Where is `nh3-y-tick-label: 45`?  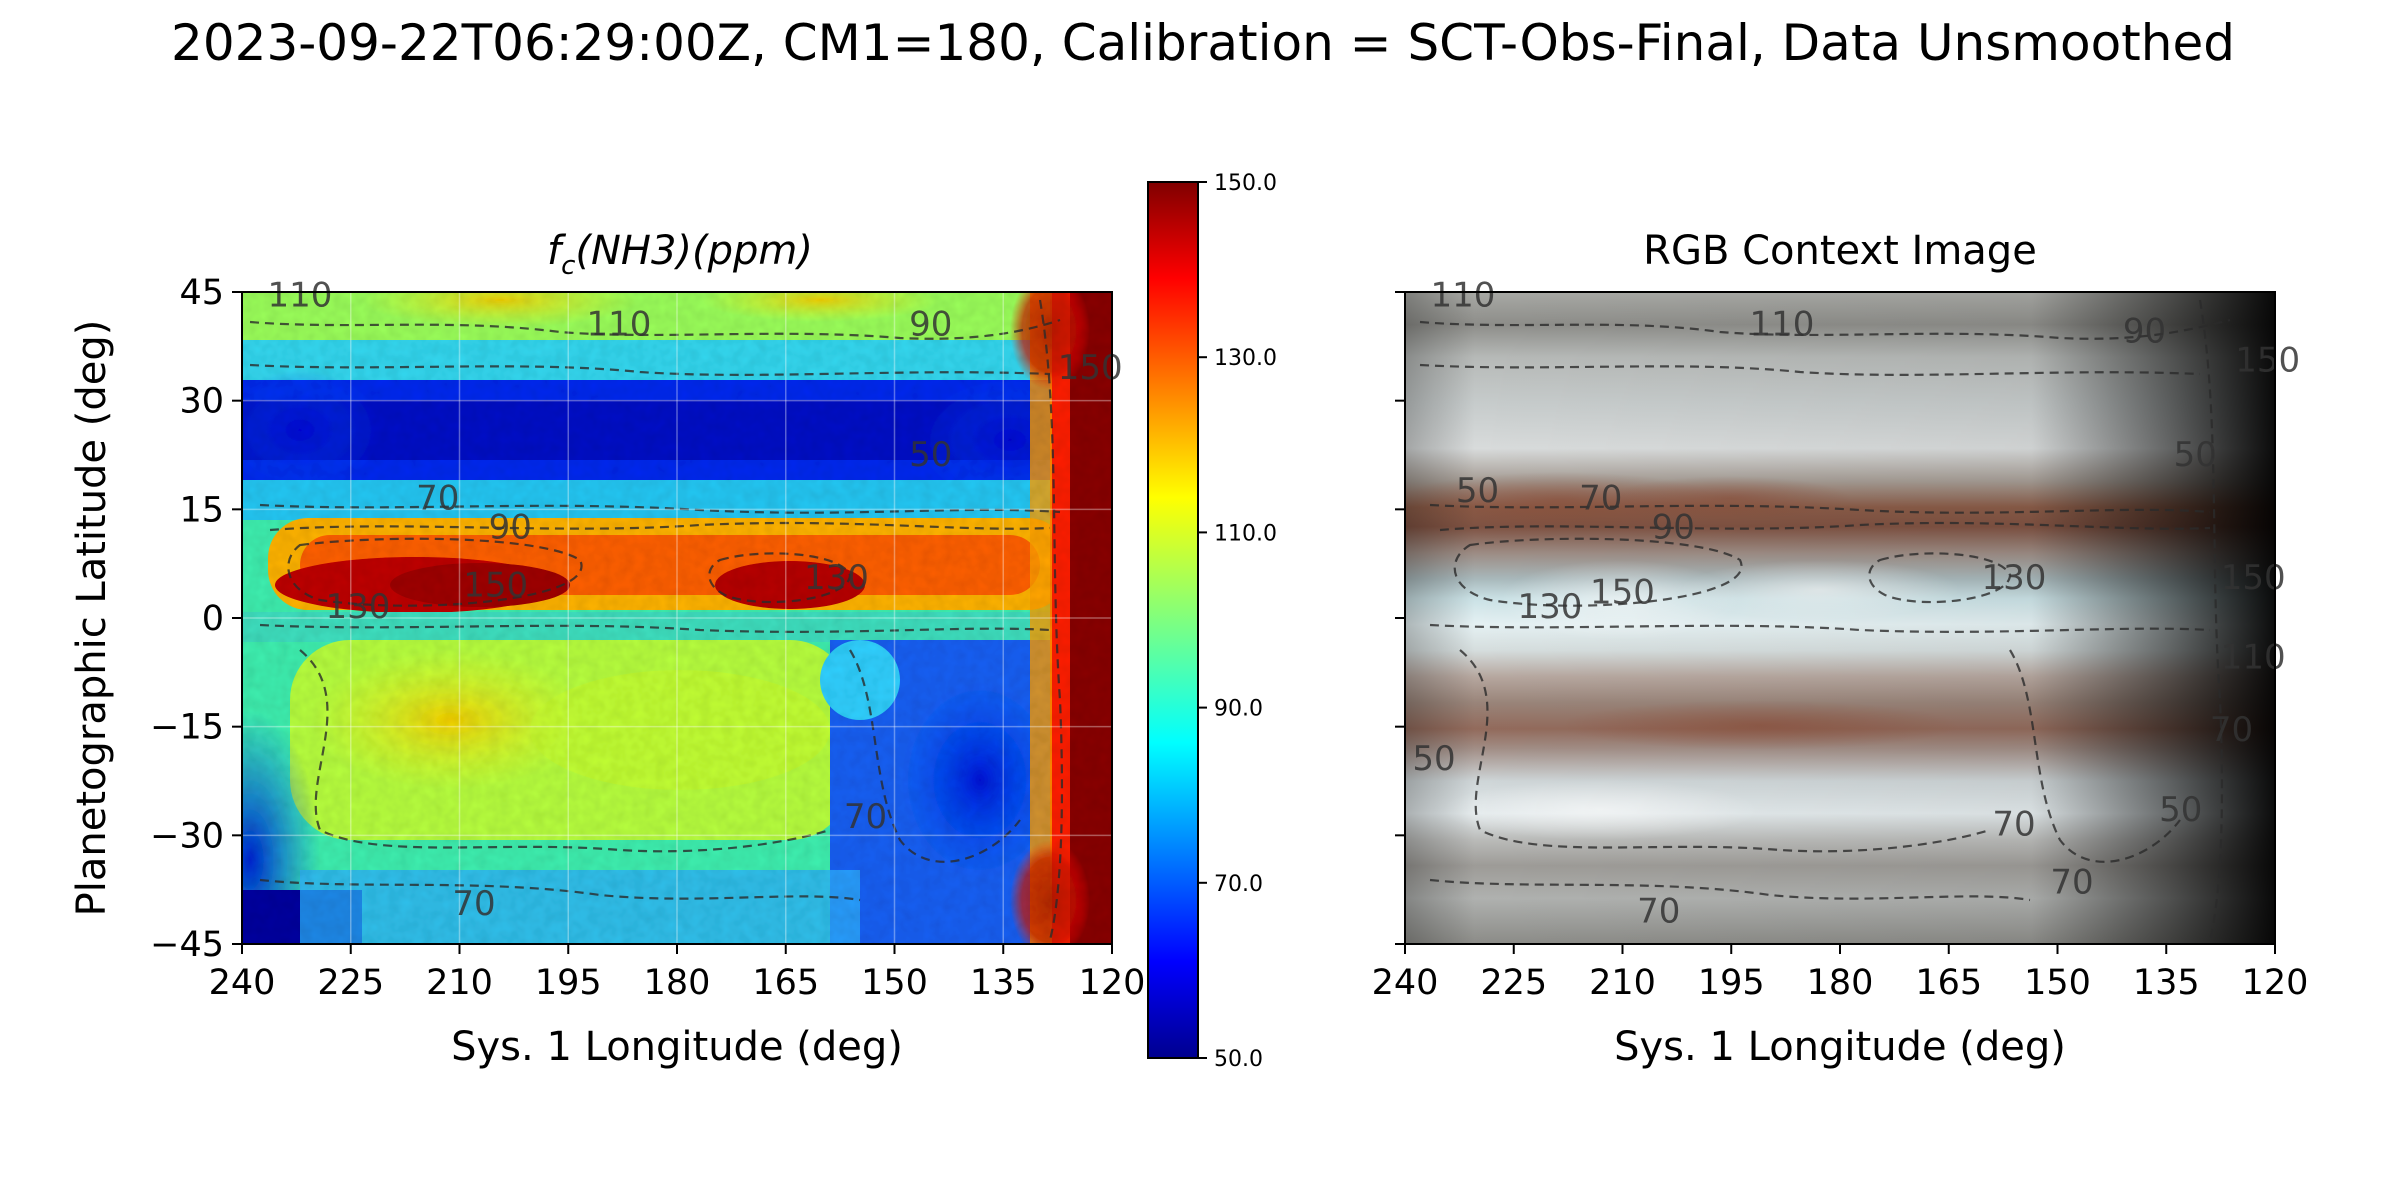 nh3-y-tick-label: 45 is located at coordinates (201, 293).